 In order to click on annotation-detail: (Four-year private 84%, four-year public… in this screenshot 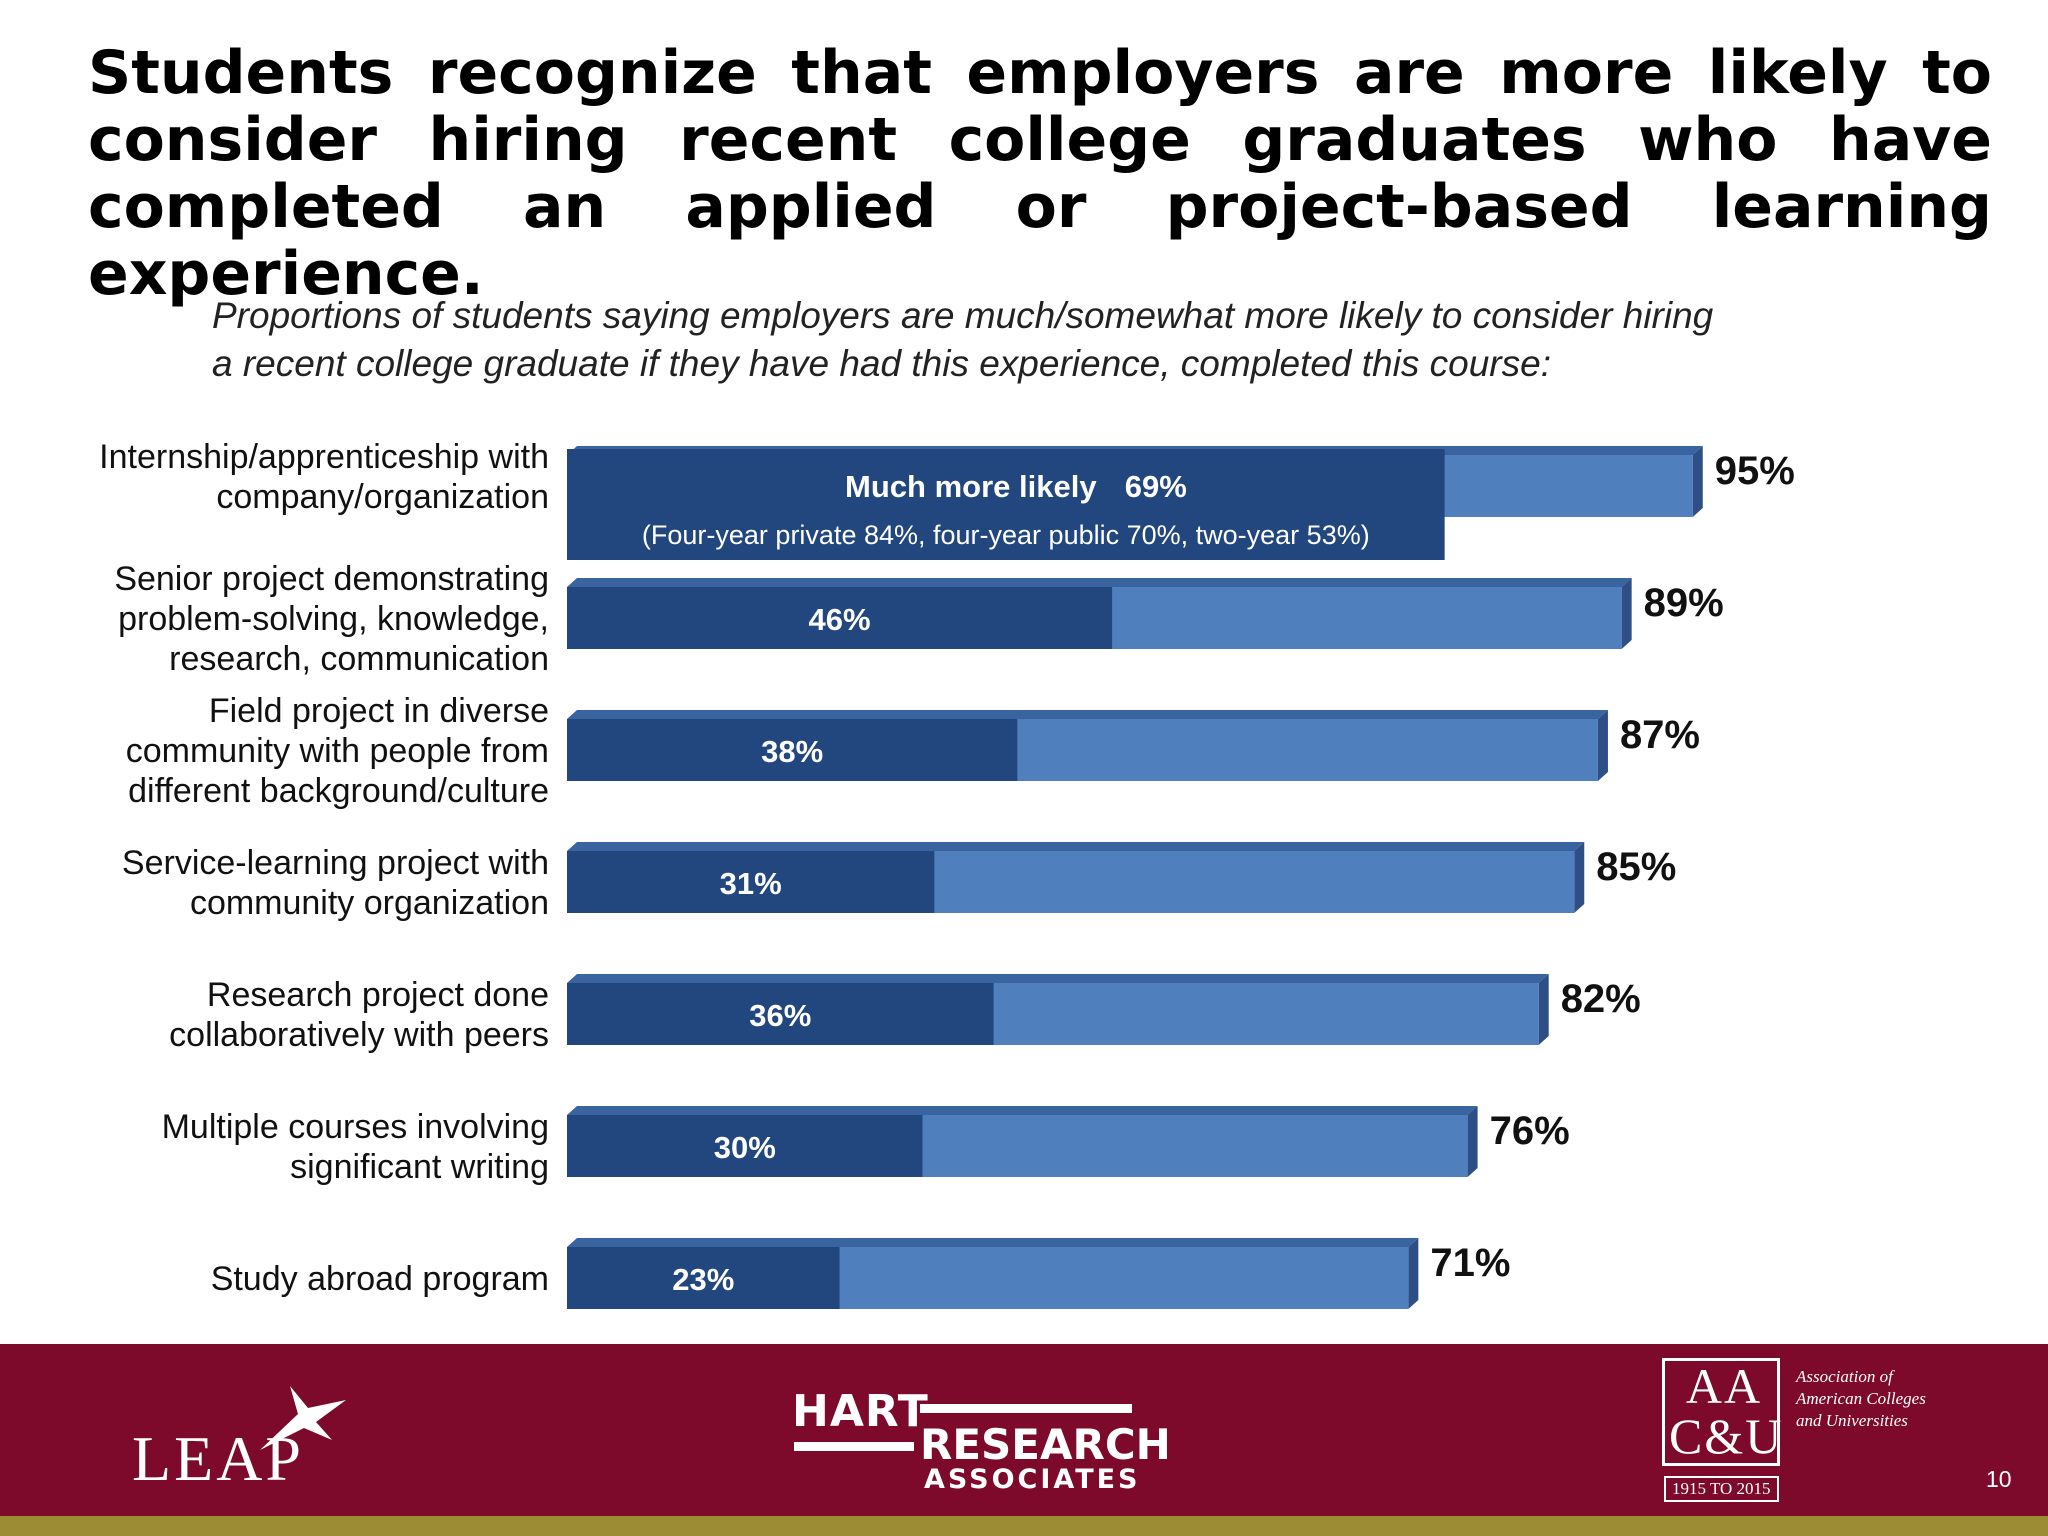, I will do `click(1006, 535)`.